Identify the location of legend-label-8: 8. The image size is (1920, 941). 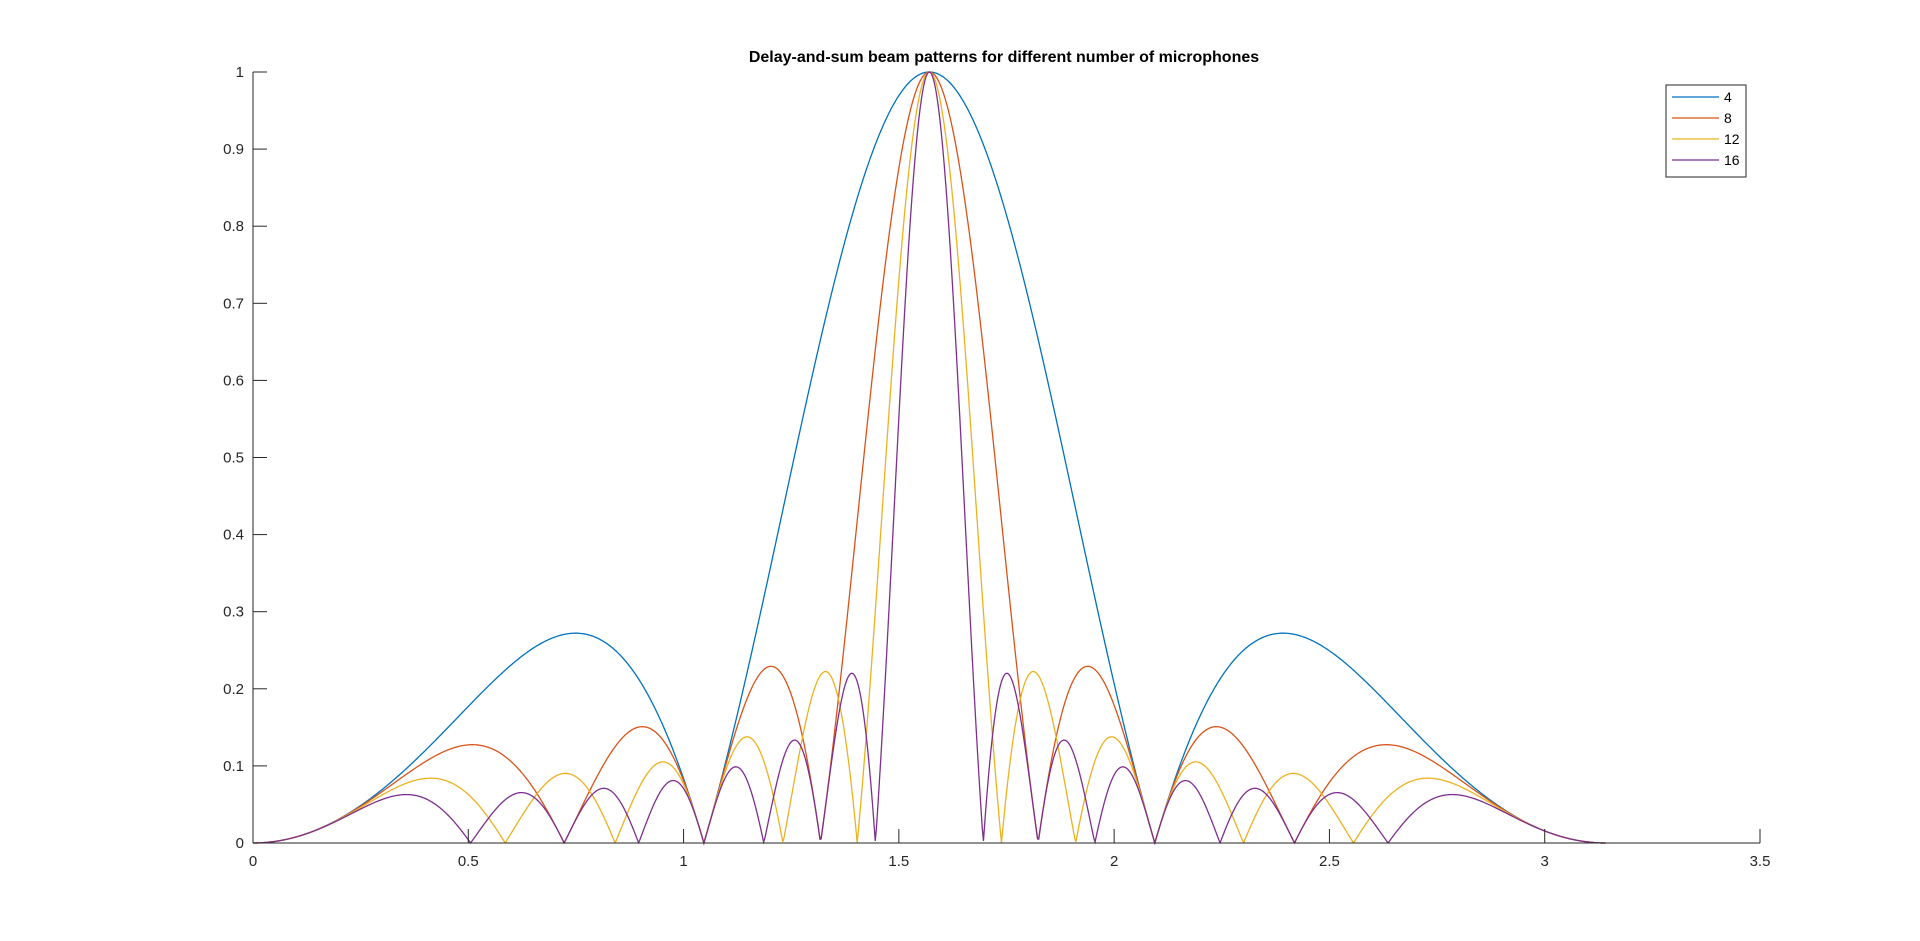
(1728, 118).